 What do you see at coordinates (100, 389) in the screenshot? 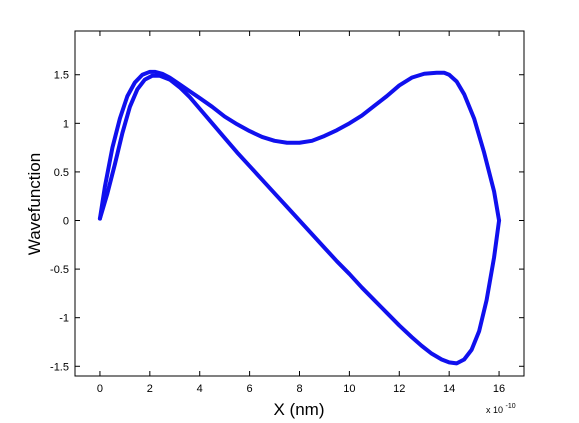
I see `x-tick-label: 0` at bounding box center [100, 389].